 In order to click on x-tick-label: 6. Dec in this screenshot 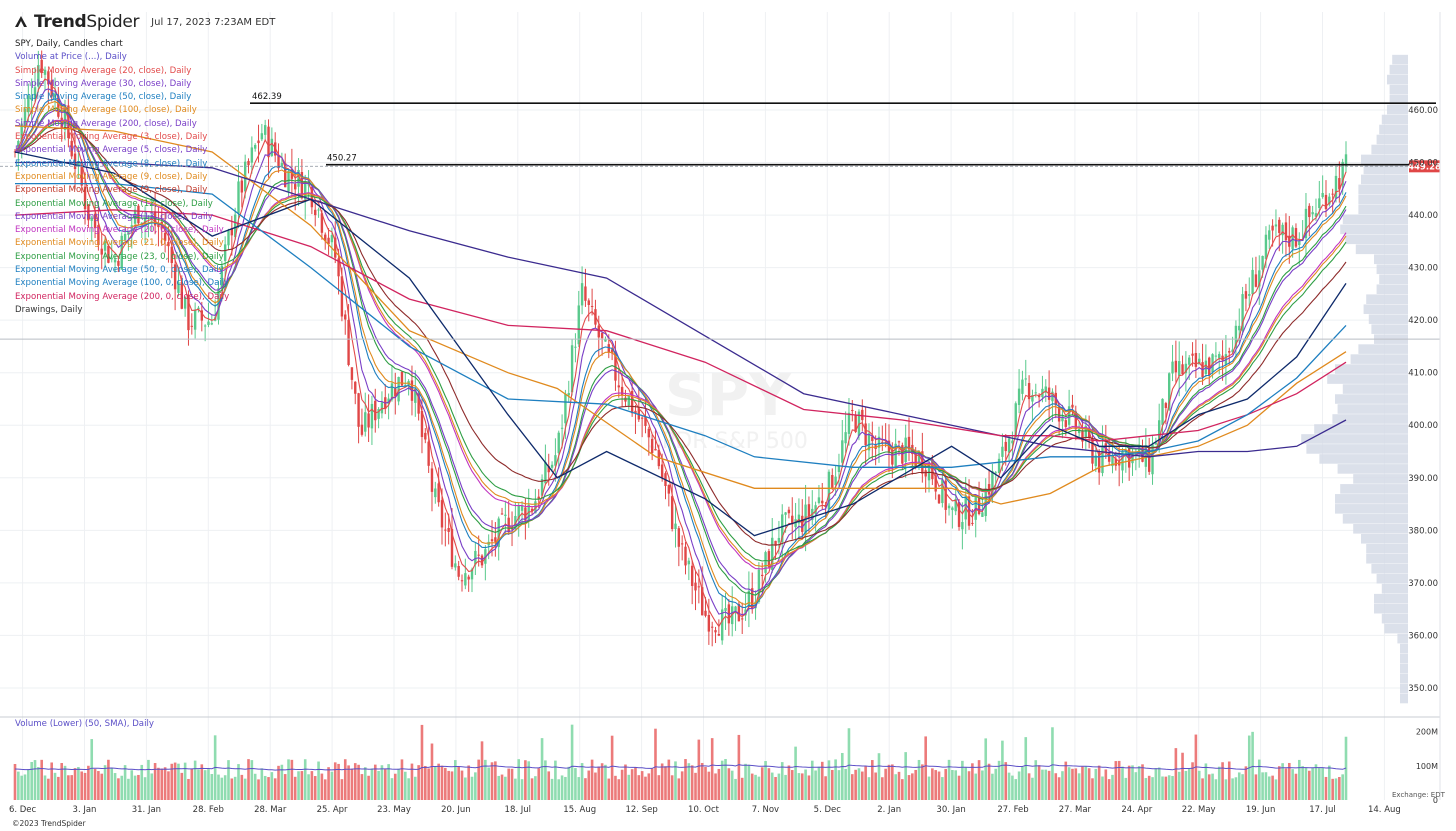, I will do `click(23, 810)`.